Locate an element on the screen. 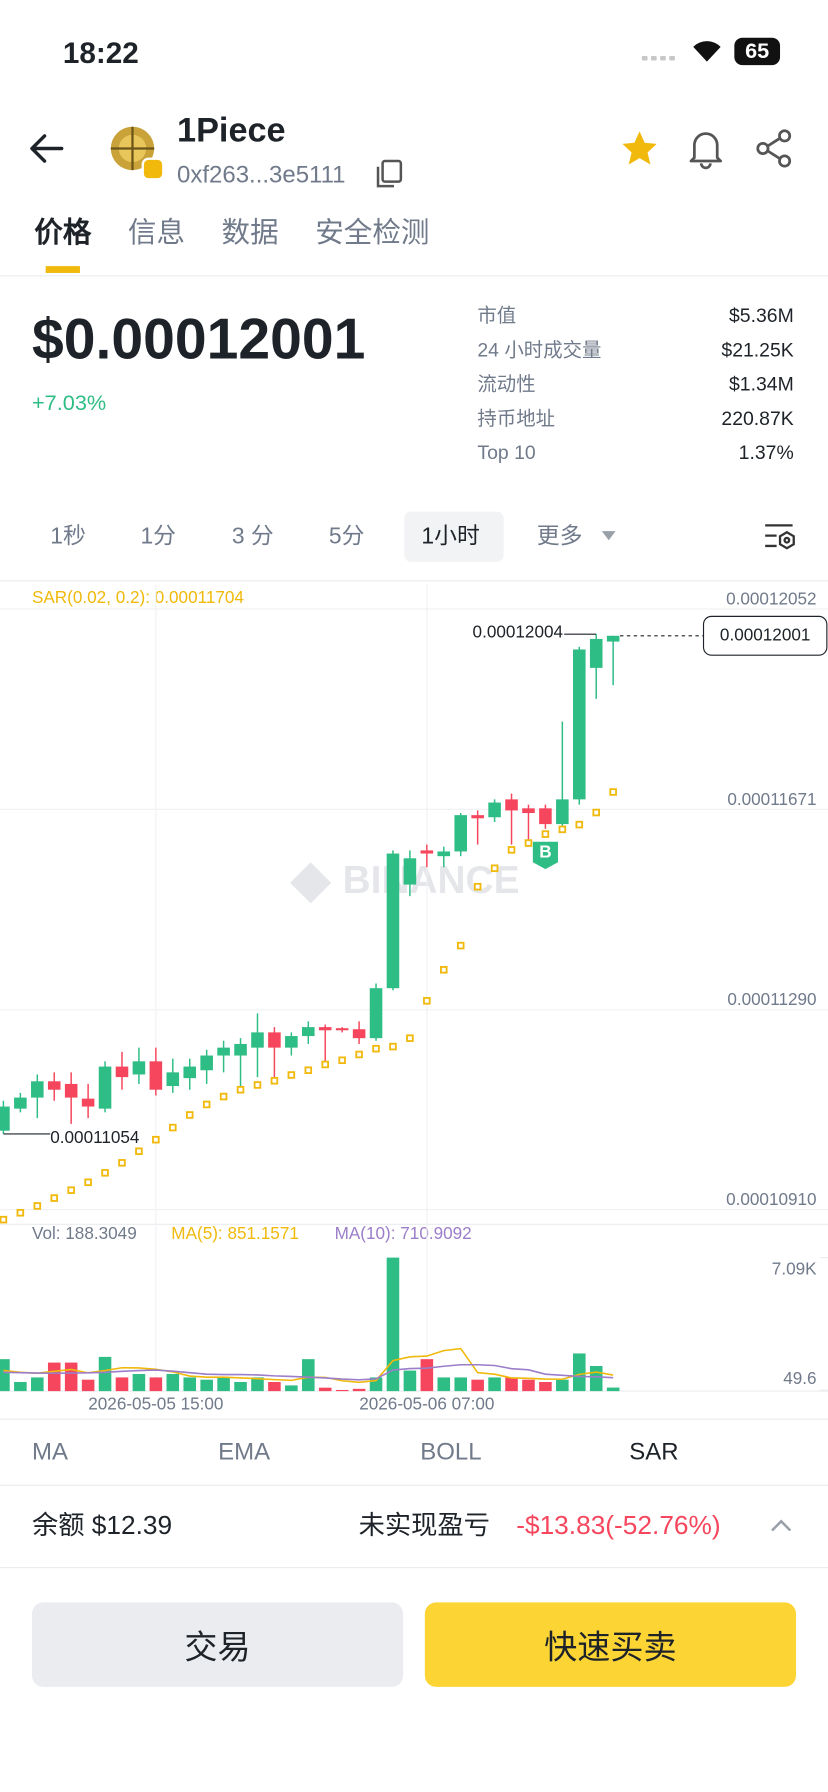 The width and height of the screenshot is (828, 1792). indicator-tab: MA is located at coordinates (49, 1452).